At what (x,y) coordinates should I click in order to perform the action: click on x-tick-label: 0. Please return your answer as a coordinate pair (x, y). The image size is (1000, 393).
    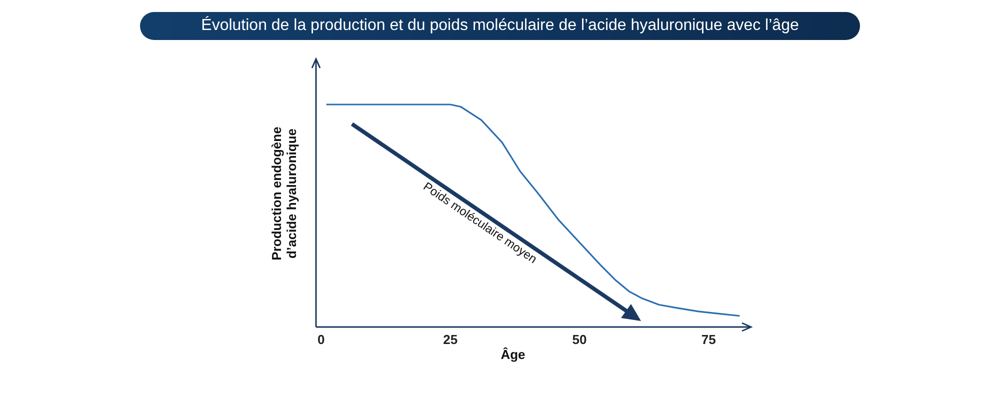
    Looking at the image, I should click on (321, 340).